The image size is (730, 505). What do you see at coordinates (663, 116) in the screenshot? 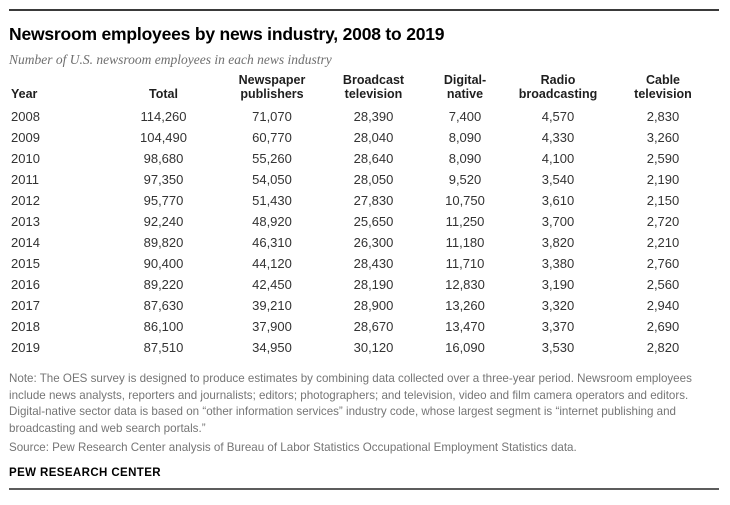
I see `value-cell: 2,830` at bounding box center [663, 116].